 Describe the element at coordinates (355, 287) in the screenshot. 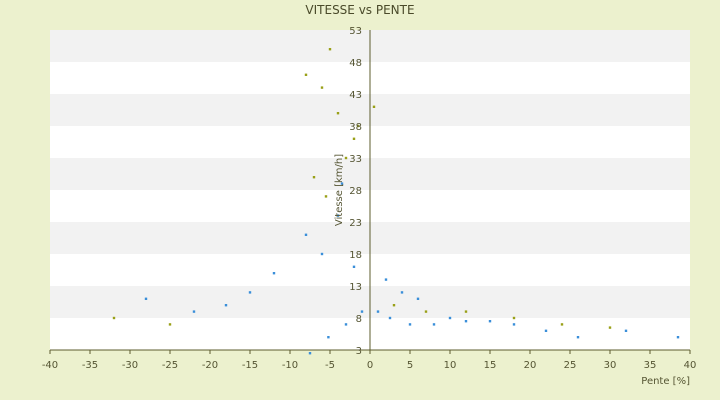

I see `y-tick-label: 13` at that location.